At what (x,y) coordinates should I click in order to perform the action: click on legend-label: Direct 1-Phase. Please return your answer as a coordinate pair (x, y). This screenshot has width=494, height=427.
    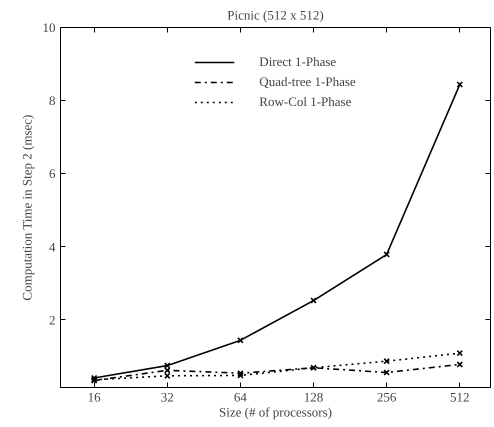
    Looking at the image, I should click on (297, 62).